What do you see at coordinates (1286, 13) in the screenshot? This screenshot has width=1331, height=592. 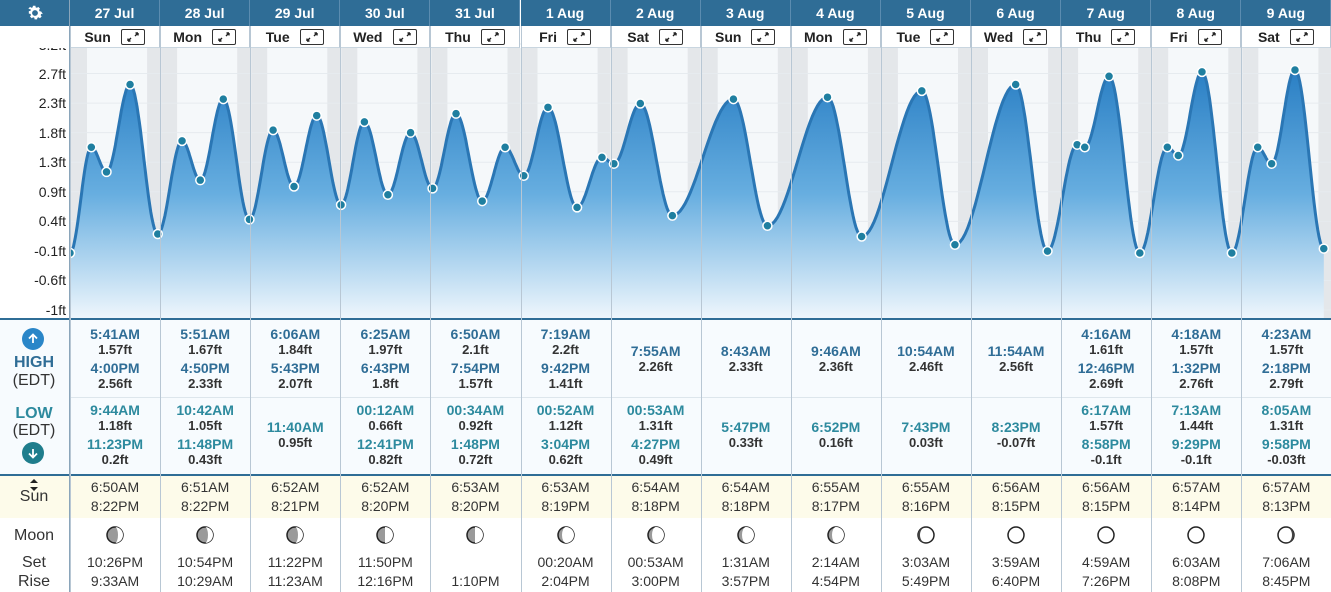 I see `day-date-header: 9 Aug` at bounding box center [1286, 13].